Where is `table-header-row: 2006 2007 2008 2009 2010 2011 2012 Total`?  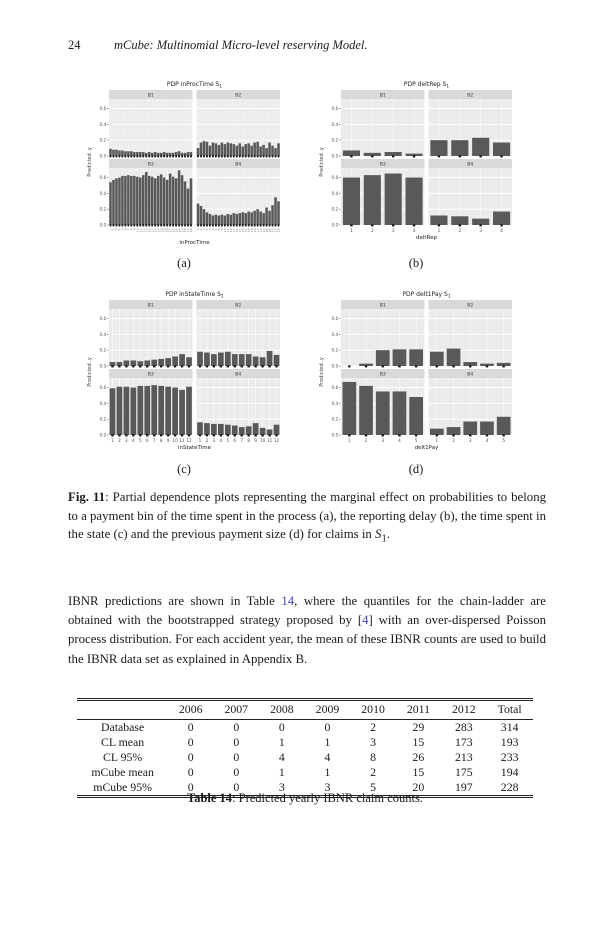
table-header-row: 2006 2007 2008 2009 2010 2011 2012 Total is located at coordinates (305, 709).